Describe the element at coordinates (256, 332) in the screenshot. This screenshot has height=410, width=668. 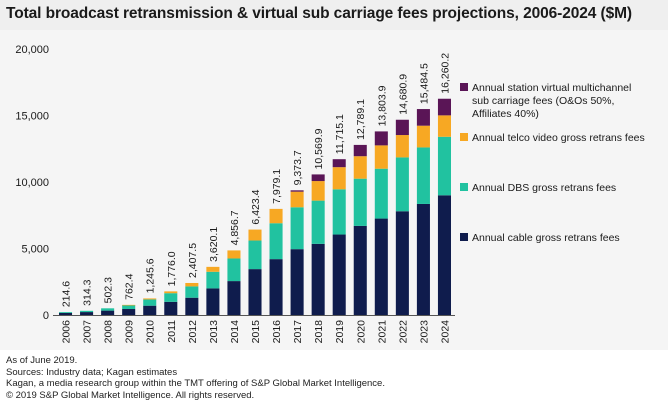
I see `x-tick-label: 2015` at that location.